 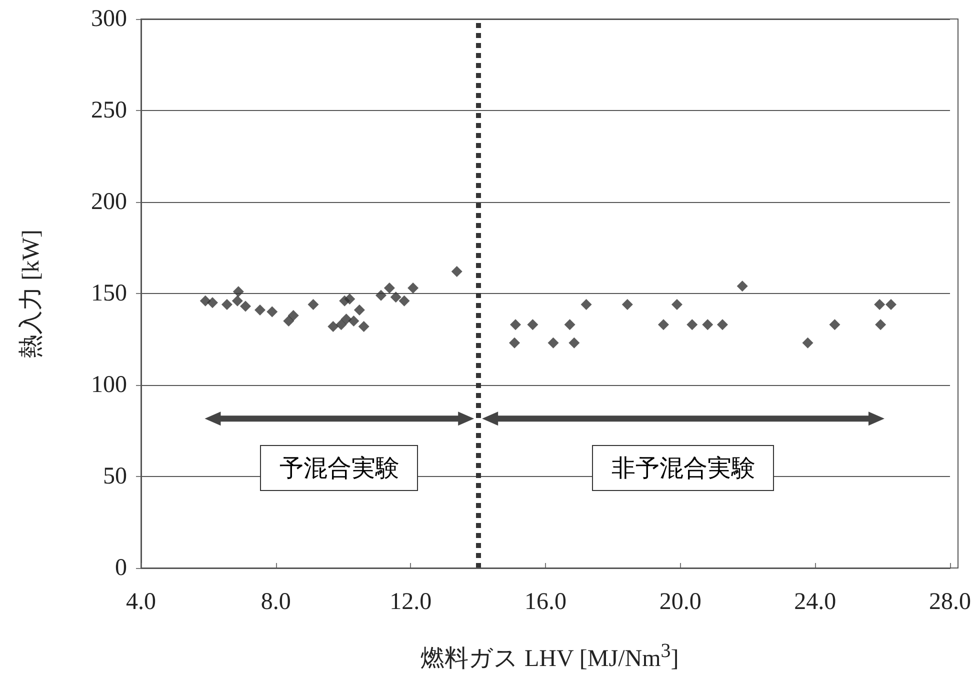 I want to click on x-tick-label: 4.0, so click(x=141, y=602).